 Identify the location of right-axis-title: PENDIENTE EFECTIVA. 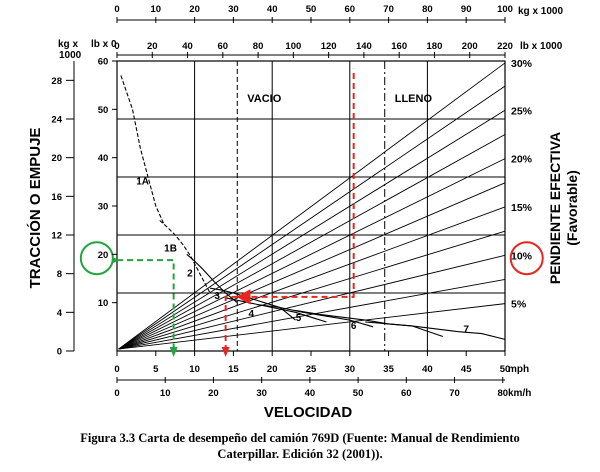
(555, 208).